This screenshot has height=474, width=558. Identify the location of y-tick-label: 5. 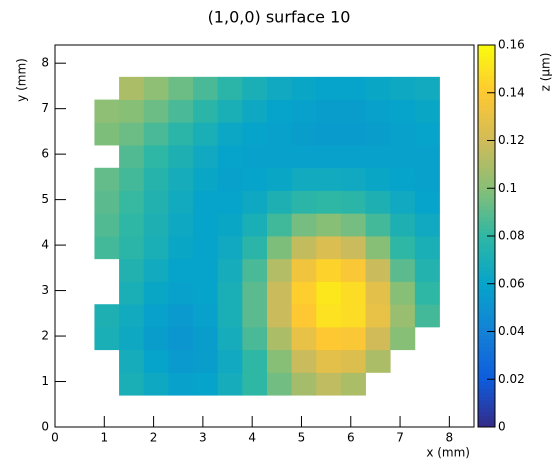
(45, 199).